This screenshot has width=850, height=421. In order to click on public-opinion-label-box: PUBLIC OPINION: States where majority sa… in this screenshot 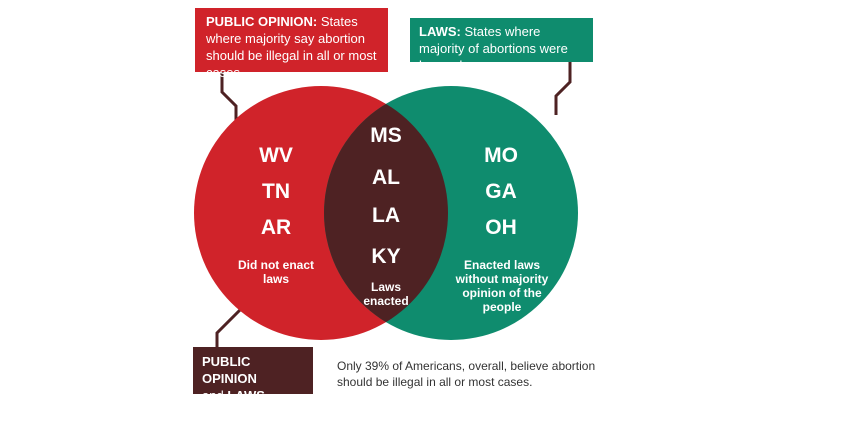, I will do `click(291, 44)`.